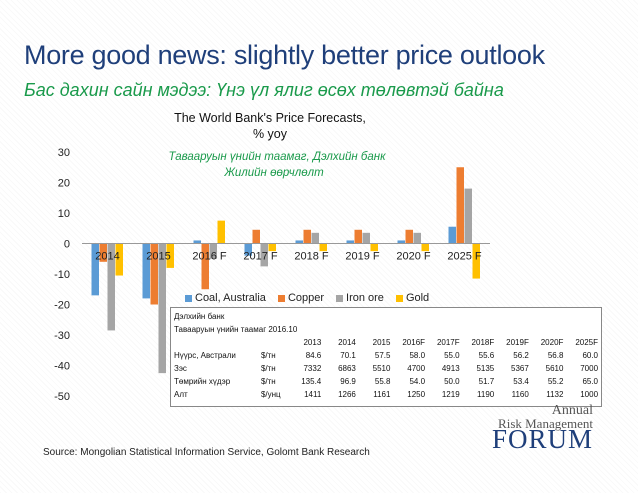 The height and width of the screenshot is (498, 638). What do you see at coordinates (158, 257) in the screenshot?
I see `x-category-label: 2015` at bounding box center [158, 257].